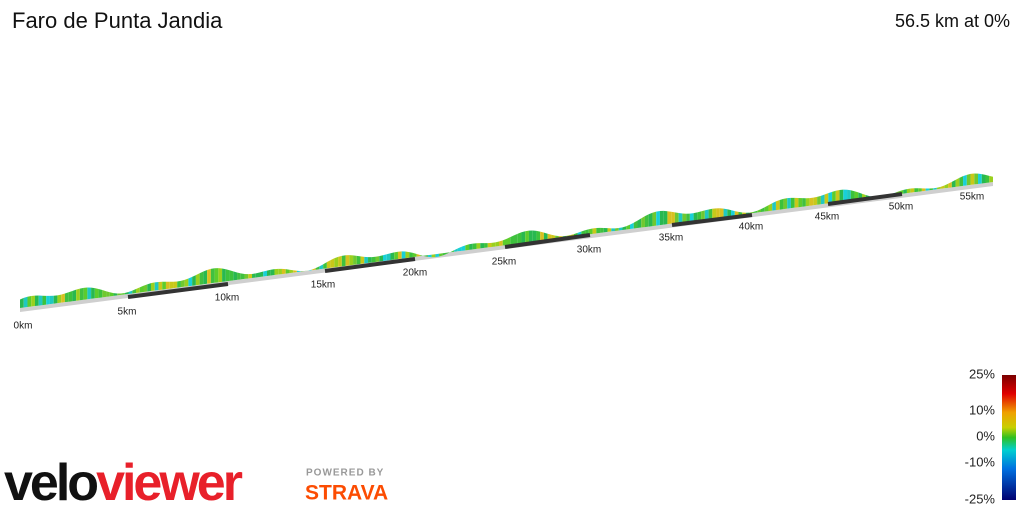 This screenshot has height=512, width=1024. Describe the element at coordinates (952, 21) in the screenshot. I see `summary: 56.5 km at 0%` at that location.